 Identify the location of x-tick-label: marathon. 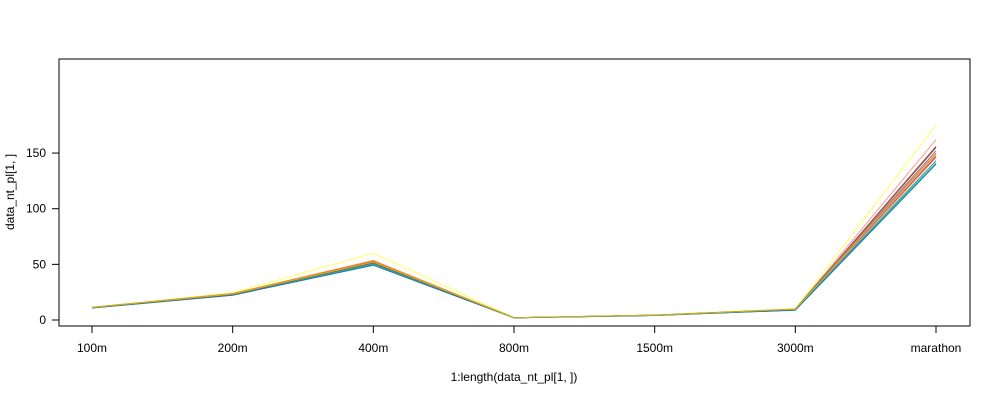
(936, 348).